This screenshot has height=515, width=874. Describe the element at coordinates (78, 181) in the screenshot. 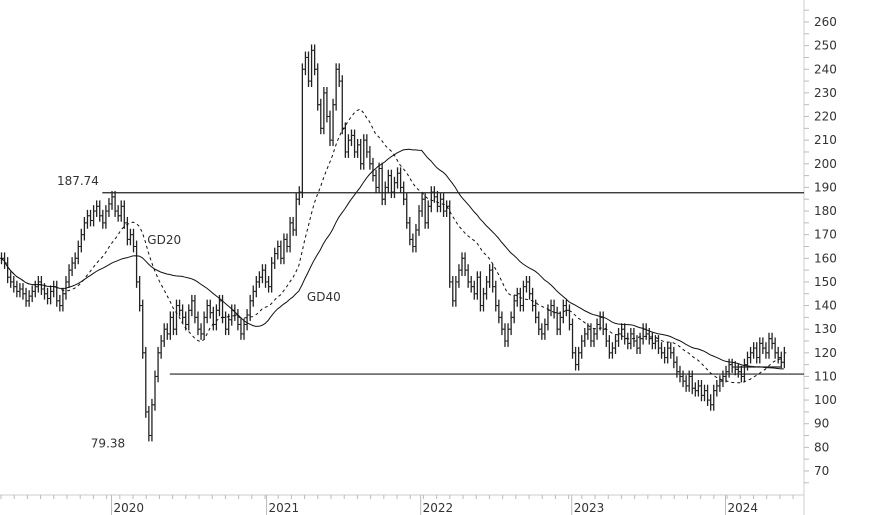

I see `annotation-label: 187.74` at that location.